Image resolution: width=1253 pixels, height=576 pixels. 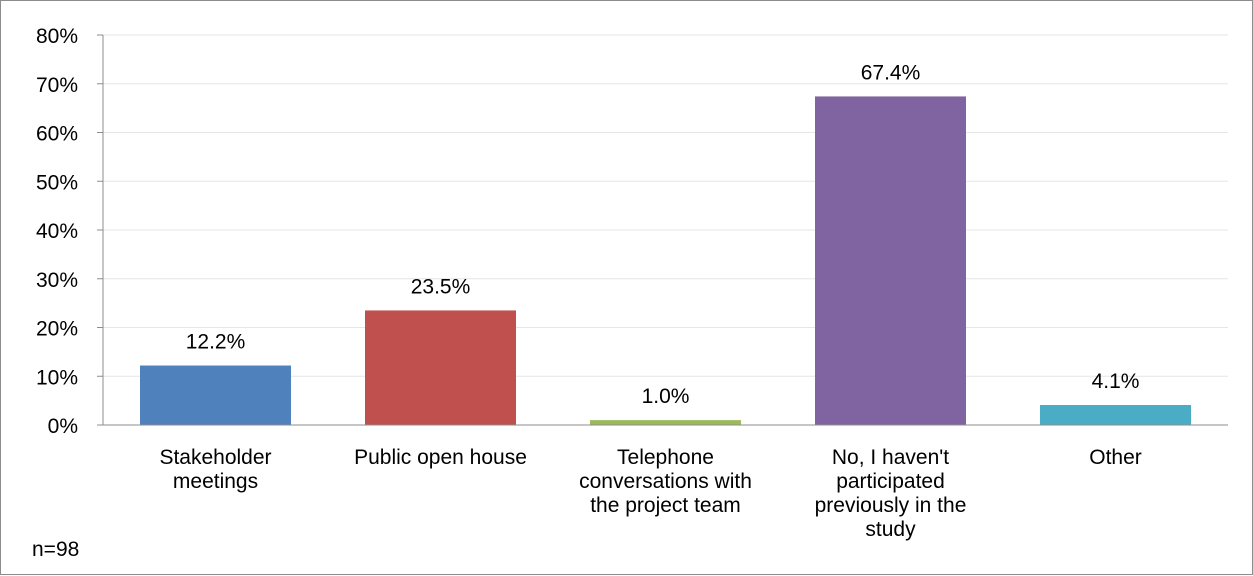 What do you see at coordinates (57, 85) in the screenshot?
I see `y-tick-label: 70%` at bounding box center [57, 85].